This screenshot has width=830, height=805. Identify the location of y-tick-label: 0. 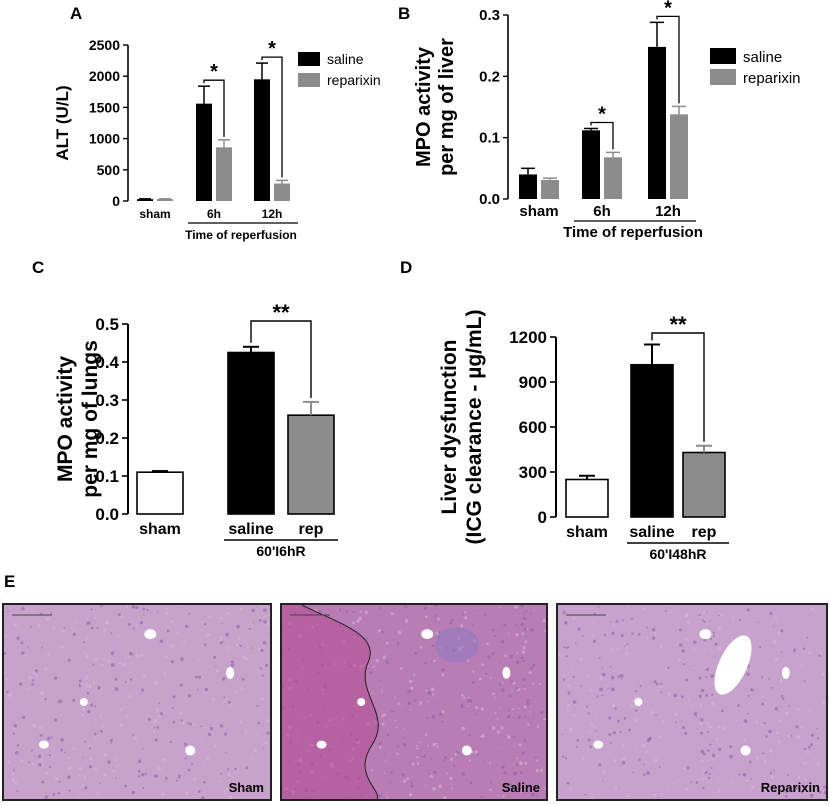
(116, 201).